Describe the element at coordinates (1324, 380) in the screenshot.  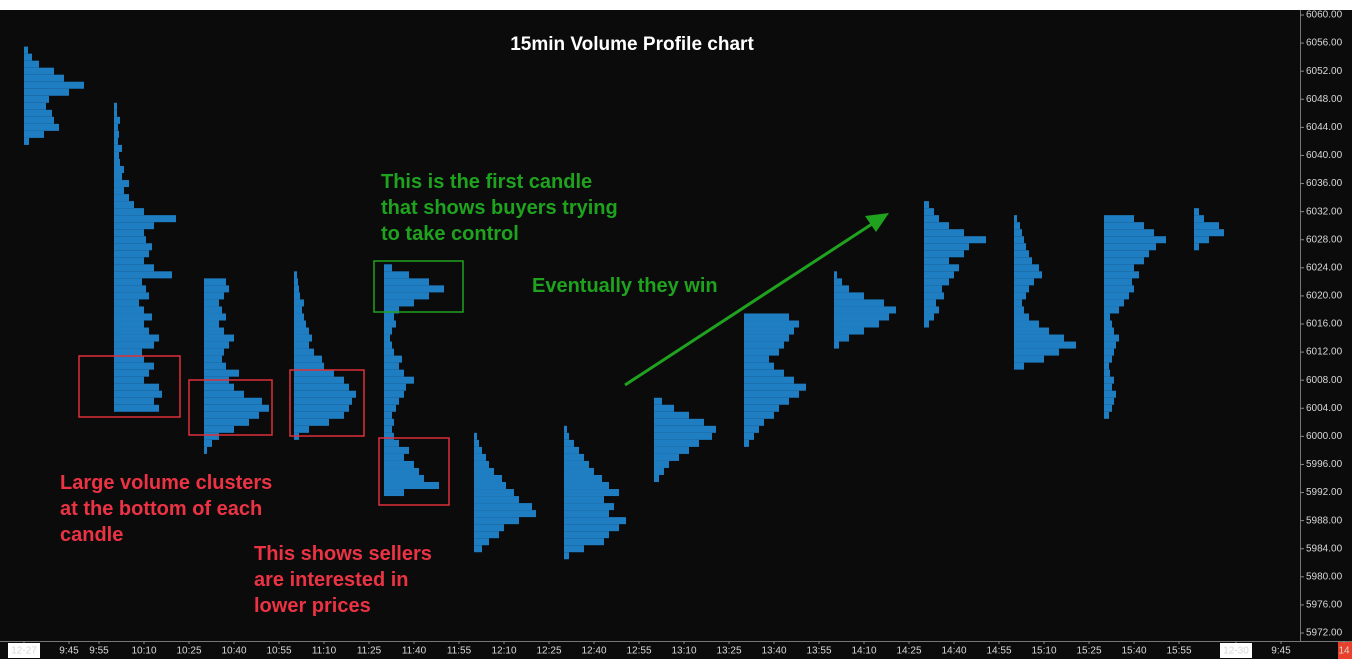
I see `y-tick-label: 6008.00` at that location.